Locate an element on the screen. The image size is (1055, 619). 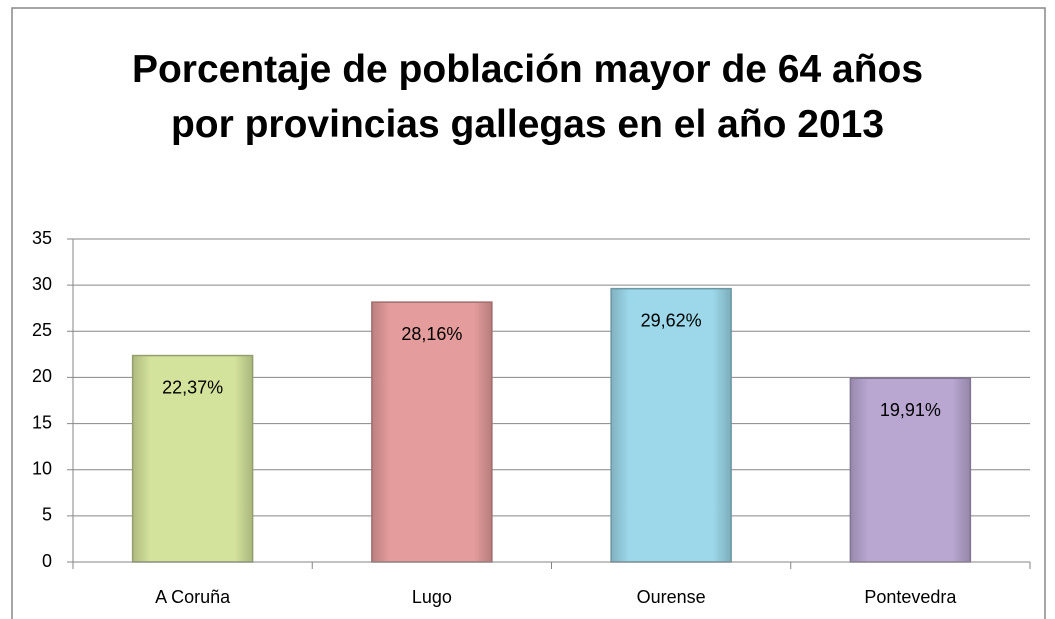
x-tick-label: Ourense is located at coordinates (671, 597).